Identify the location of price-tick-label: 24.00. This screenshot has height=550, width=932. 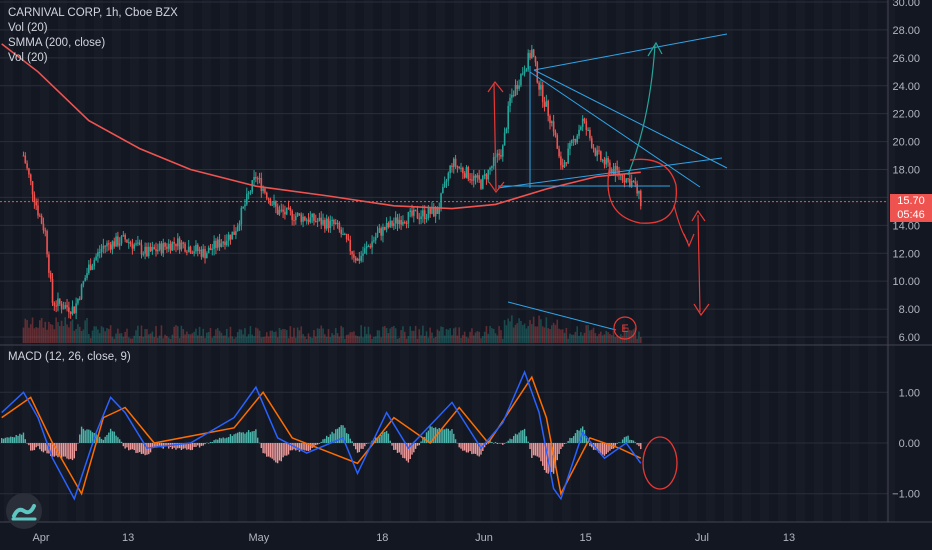
(906, 87).